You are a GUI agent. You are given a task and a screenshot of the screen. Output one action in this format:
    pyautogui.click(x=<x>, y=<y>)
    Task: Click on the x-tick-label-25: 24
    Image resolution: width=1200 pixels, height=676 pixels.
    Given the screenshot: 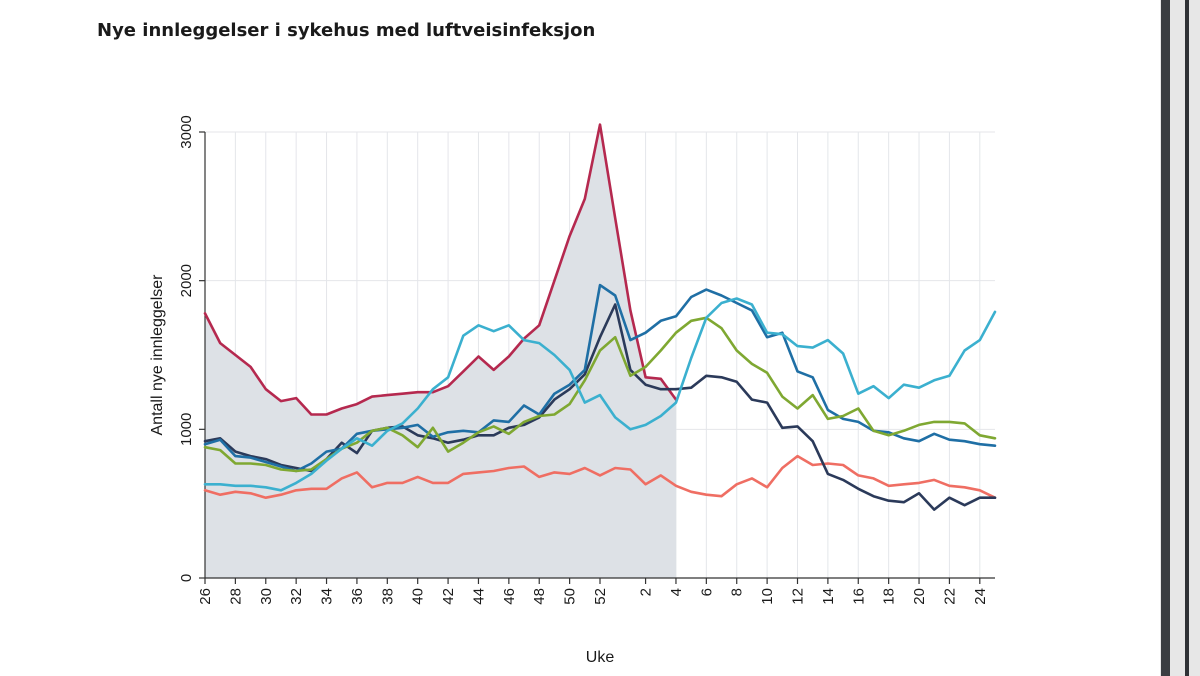 What is the action you would take?
    pyautogui.click(x=980, y=596)
    